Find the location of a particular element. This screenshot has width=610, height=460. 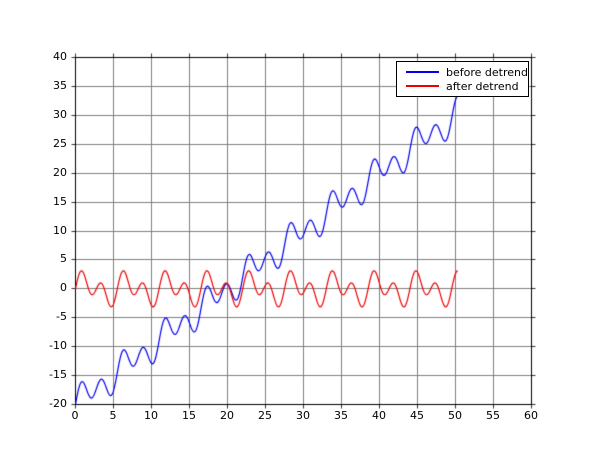

y-tick-label: 35 is located at coordinates (60, 85).